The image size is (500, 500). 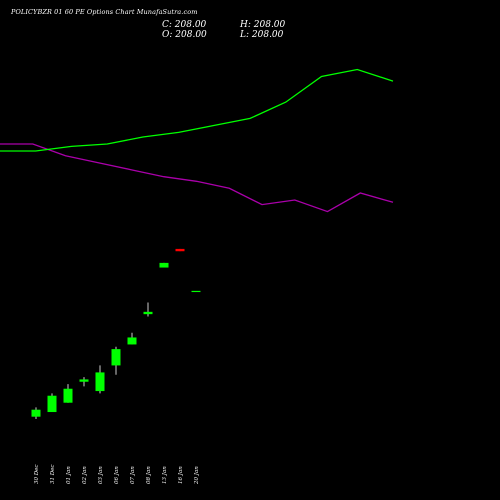 What do you see at coordinates (116, 334) in the screenshot?
I see `candles` at bounding box center [116, 334].